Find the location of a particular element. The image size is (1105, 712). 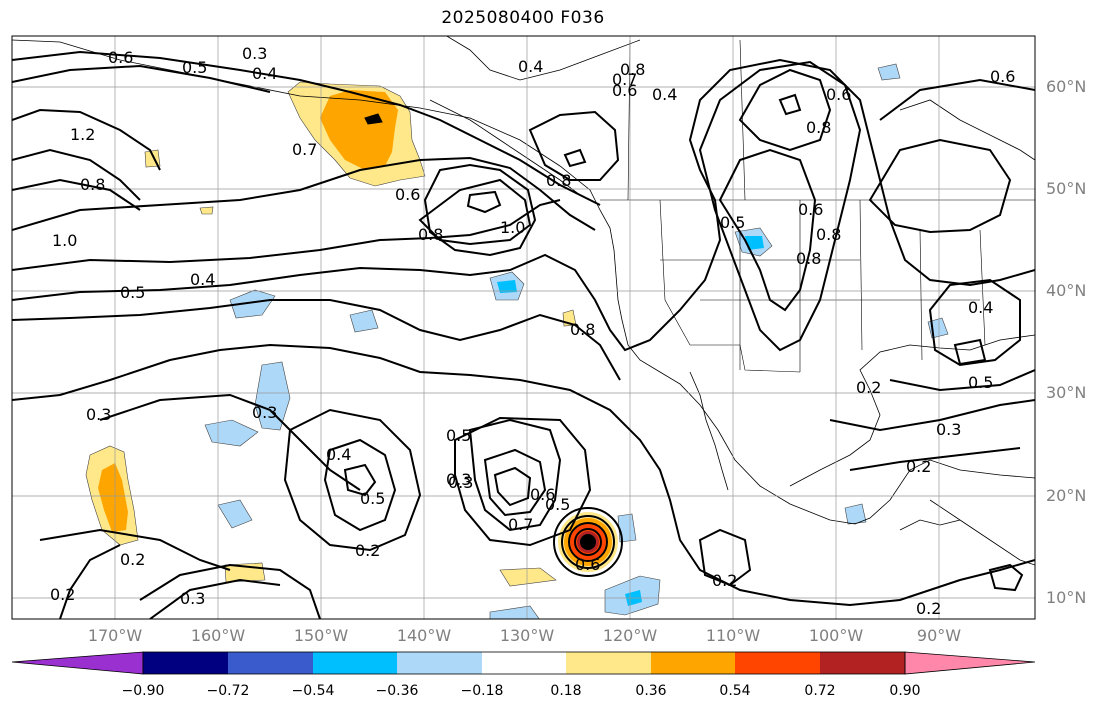

colorbar-extend-min is located at coordinates (77, 663).